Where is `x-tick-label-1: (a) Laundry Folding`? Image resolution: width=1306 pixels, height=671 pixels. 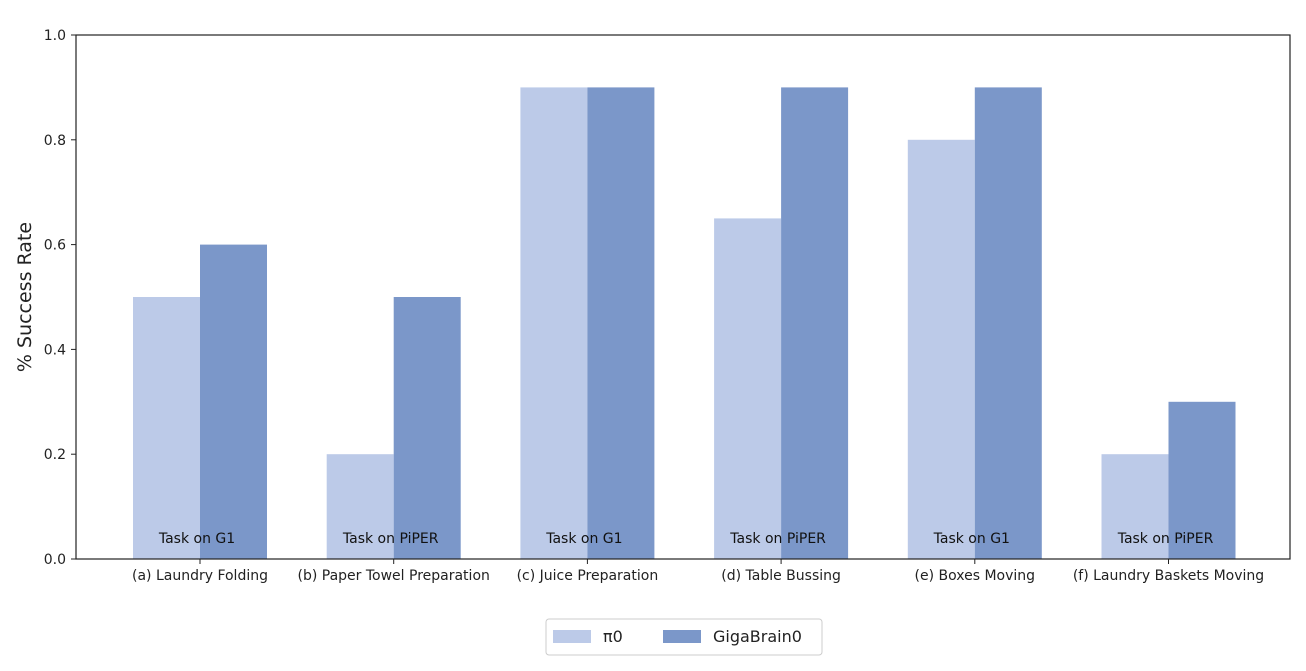 x-tick-label-1: (a) Laundry Folding is located at coordinates (200, 576).